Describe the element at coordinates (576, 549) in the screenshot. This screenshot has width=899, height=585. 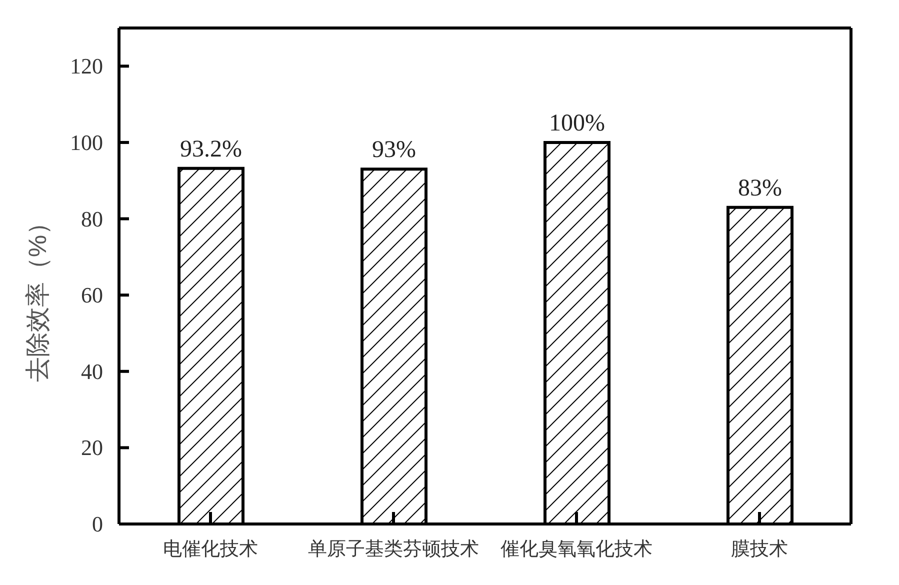
I see `x-tick-label: 催化臭氧氧化技术` at that location.